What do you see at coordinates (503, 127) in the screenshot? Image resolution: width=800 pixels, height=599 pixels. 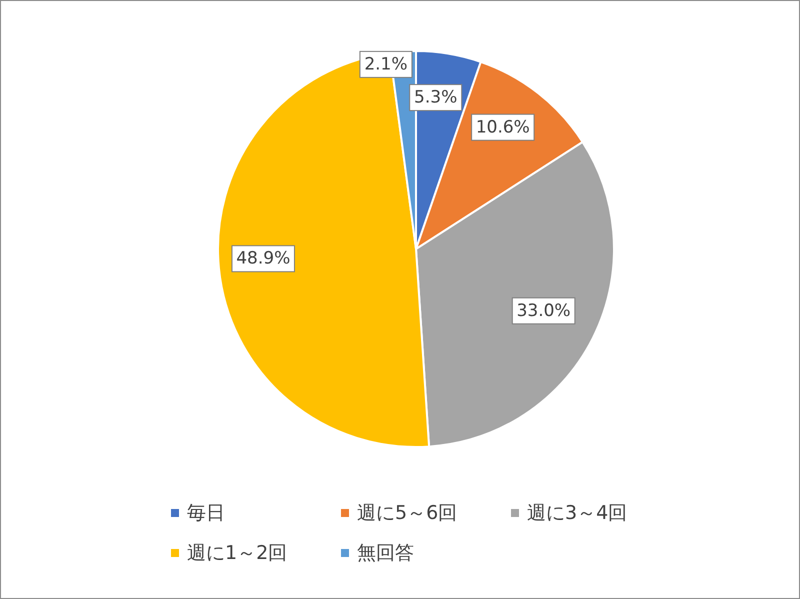 I see `data-label: 10.6%` at bounding box center [503, 127].